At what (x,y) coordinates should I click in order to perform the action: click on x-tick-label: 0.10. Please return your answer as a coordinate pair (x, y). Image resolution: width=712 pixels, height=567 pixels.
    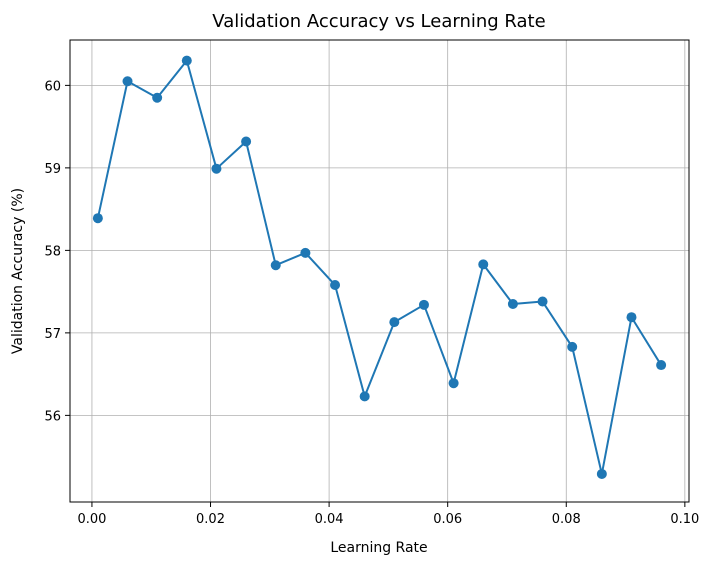
    Looking at the image, I should click on (684, 519).